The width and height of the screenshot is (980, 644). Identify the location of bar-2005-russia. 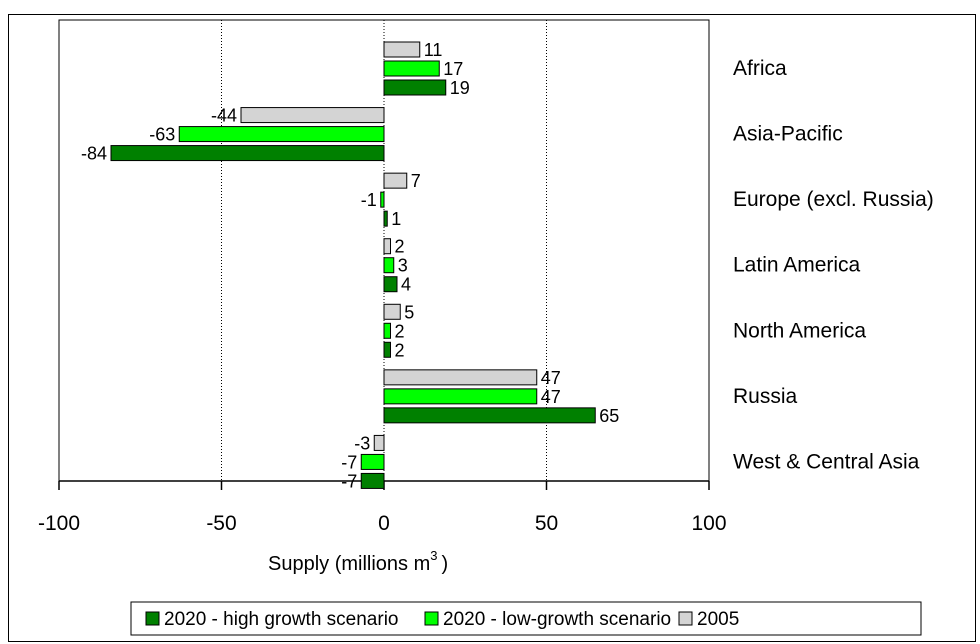
(460, 377).